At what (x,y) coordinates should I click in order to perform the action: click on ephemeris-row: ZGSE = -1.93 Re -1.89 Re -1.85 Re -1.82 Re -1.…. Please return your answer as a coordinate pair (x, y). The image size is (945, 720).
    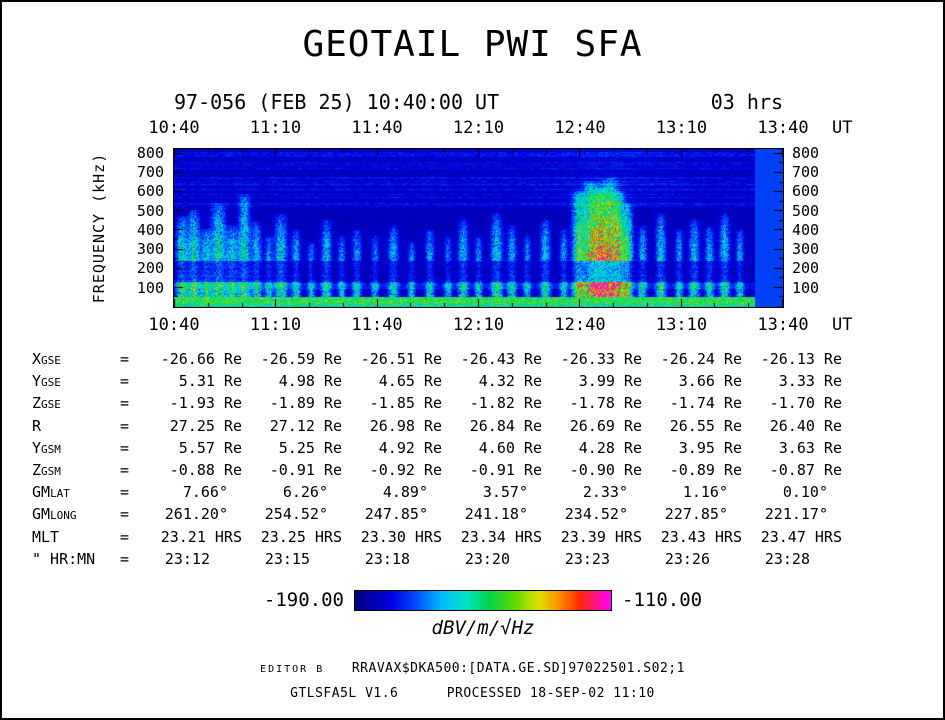
    Looking at the image, I should click on (437, 403).